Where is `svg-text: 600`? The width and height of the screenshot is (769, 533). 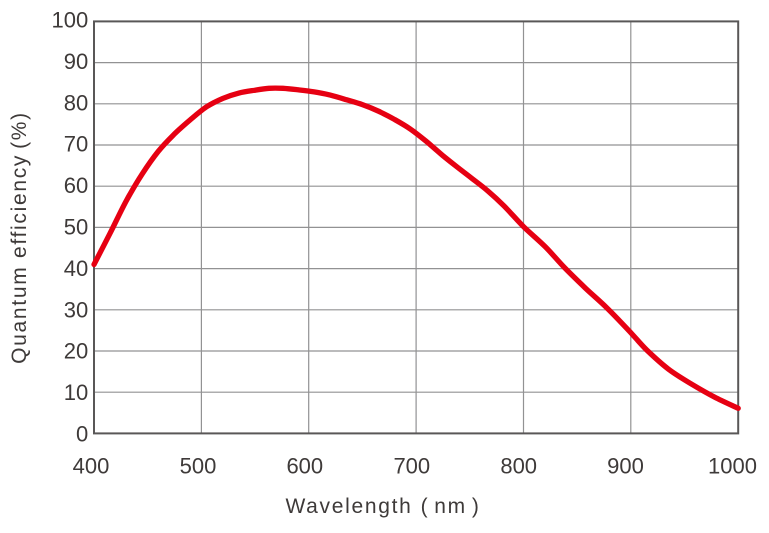
svg-text: 600 is located at coordinates (304, 465).